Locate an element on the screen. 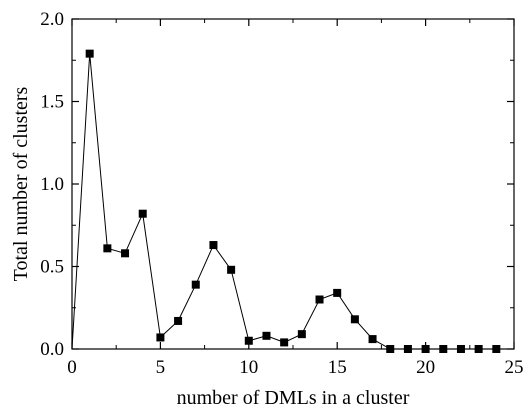 Image resolution: width=525 pixels, height=412 pixels. y-axis-title: Total number of clusters is located at coordinates (21, 183).